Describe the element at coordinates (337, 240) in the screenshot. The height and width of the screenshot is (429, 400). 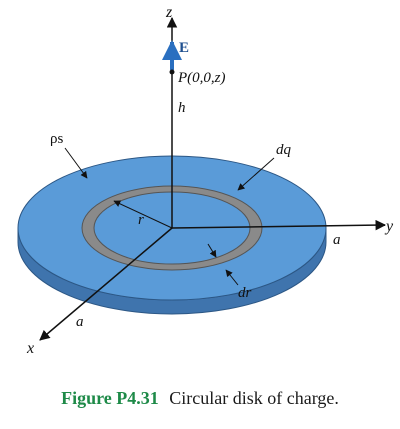
I see `disk-radius-y-label: a` at that location.